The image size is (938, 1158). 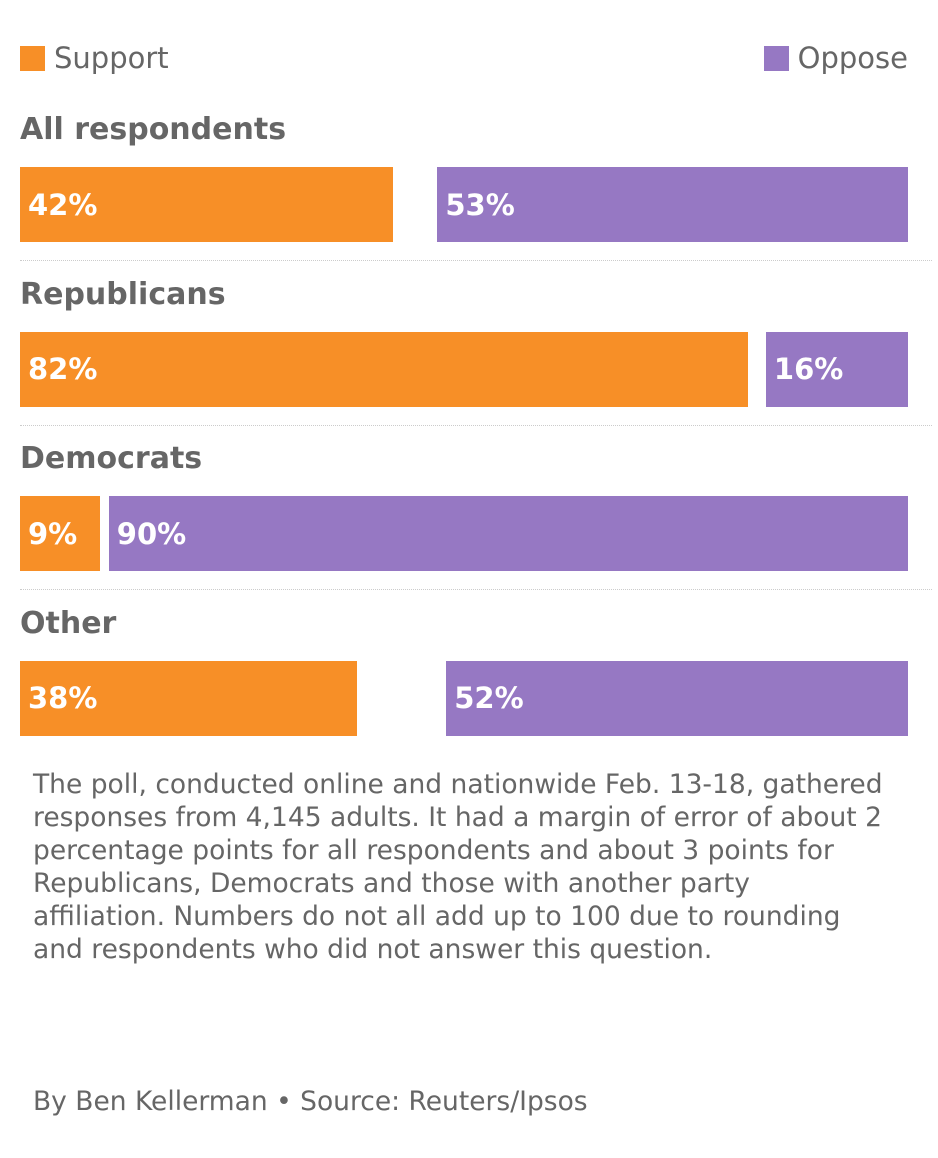 What do you see at coordinates (310, 1101) in the screenshot?
I see `chart-footer: By Ben Kellerman • Source: Reuters/Ipsos` at bounding box center [310, 1101].